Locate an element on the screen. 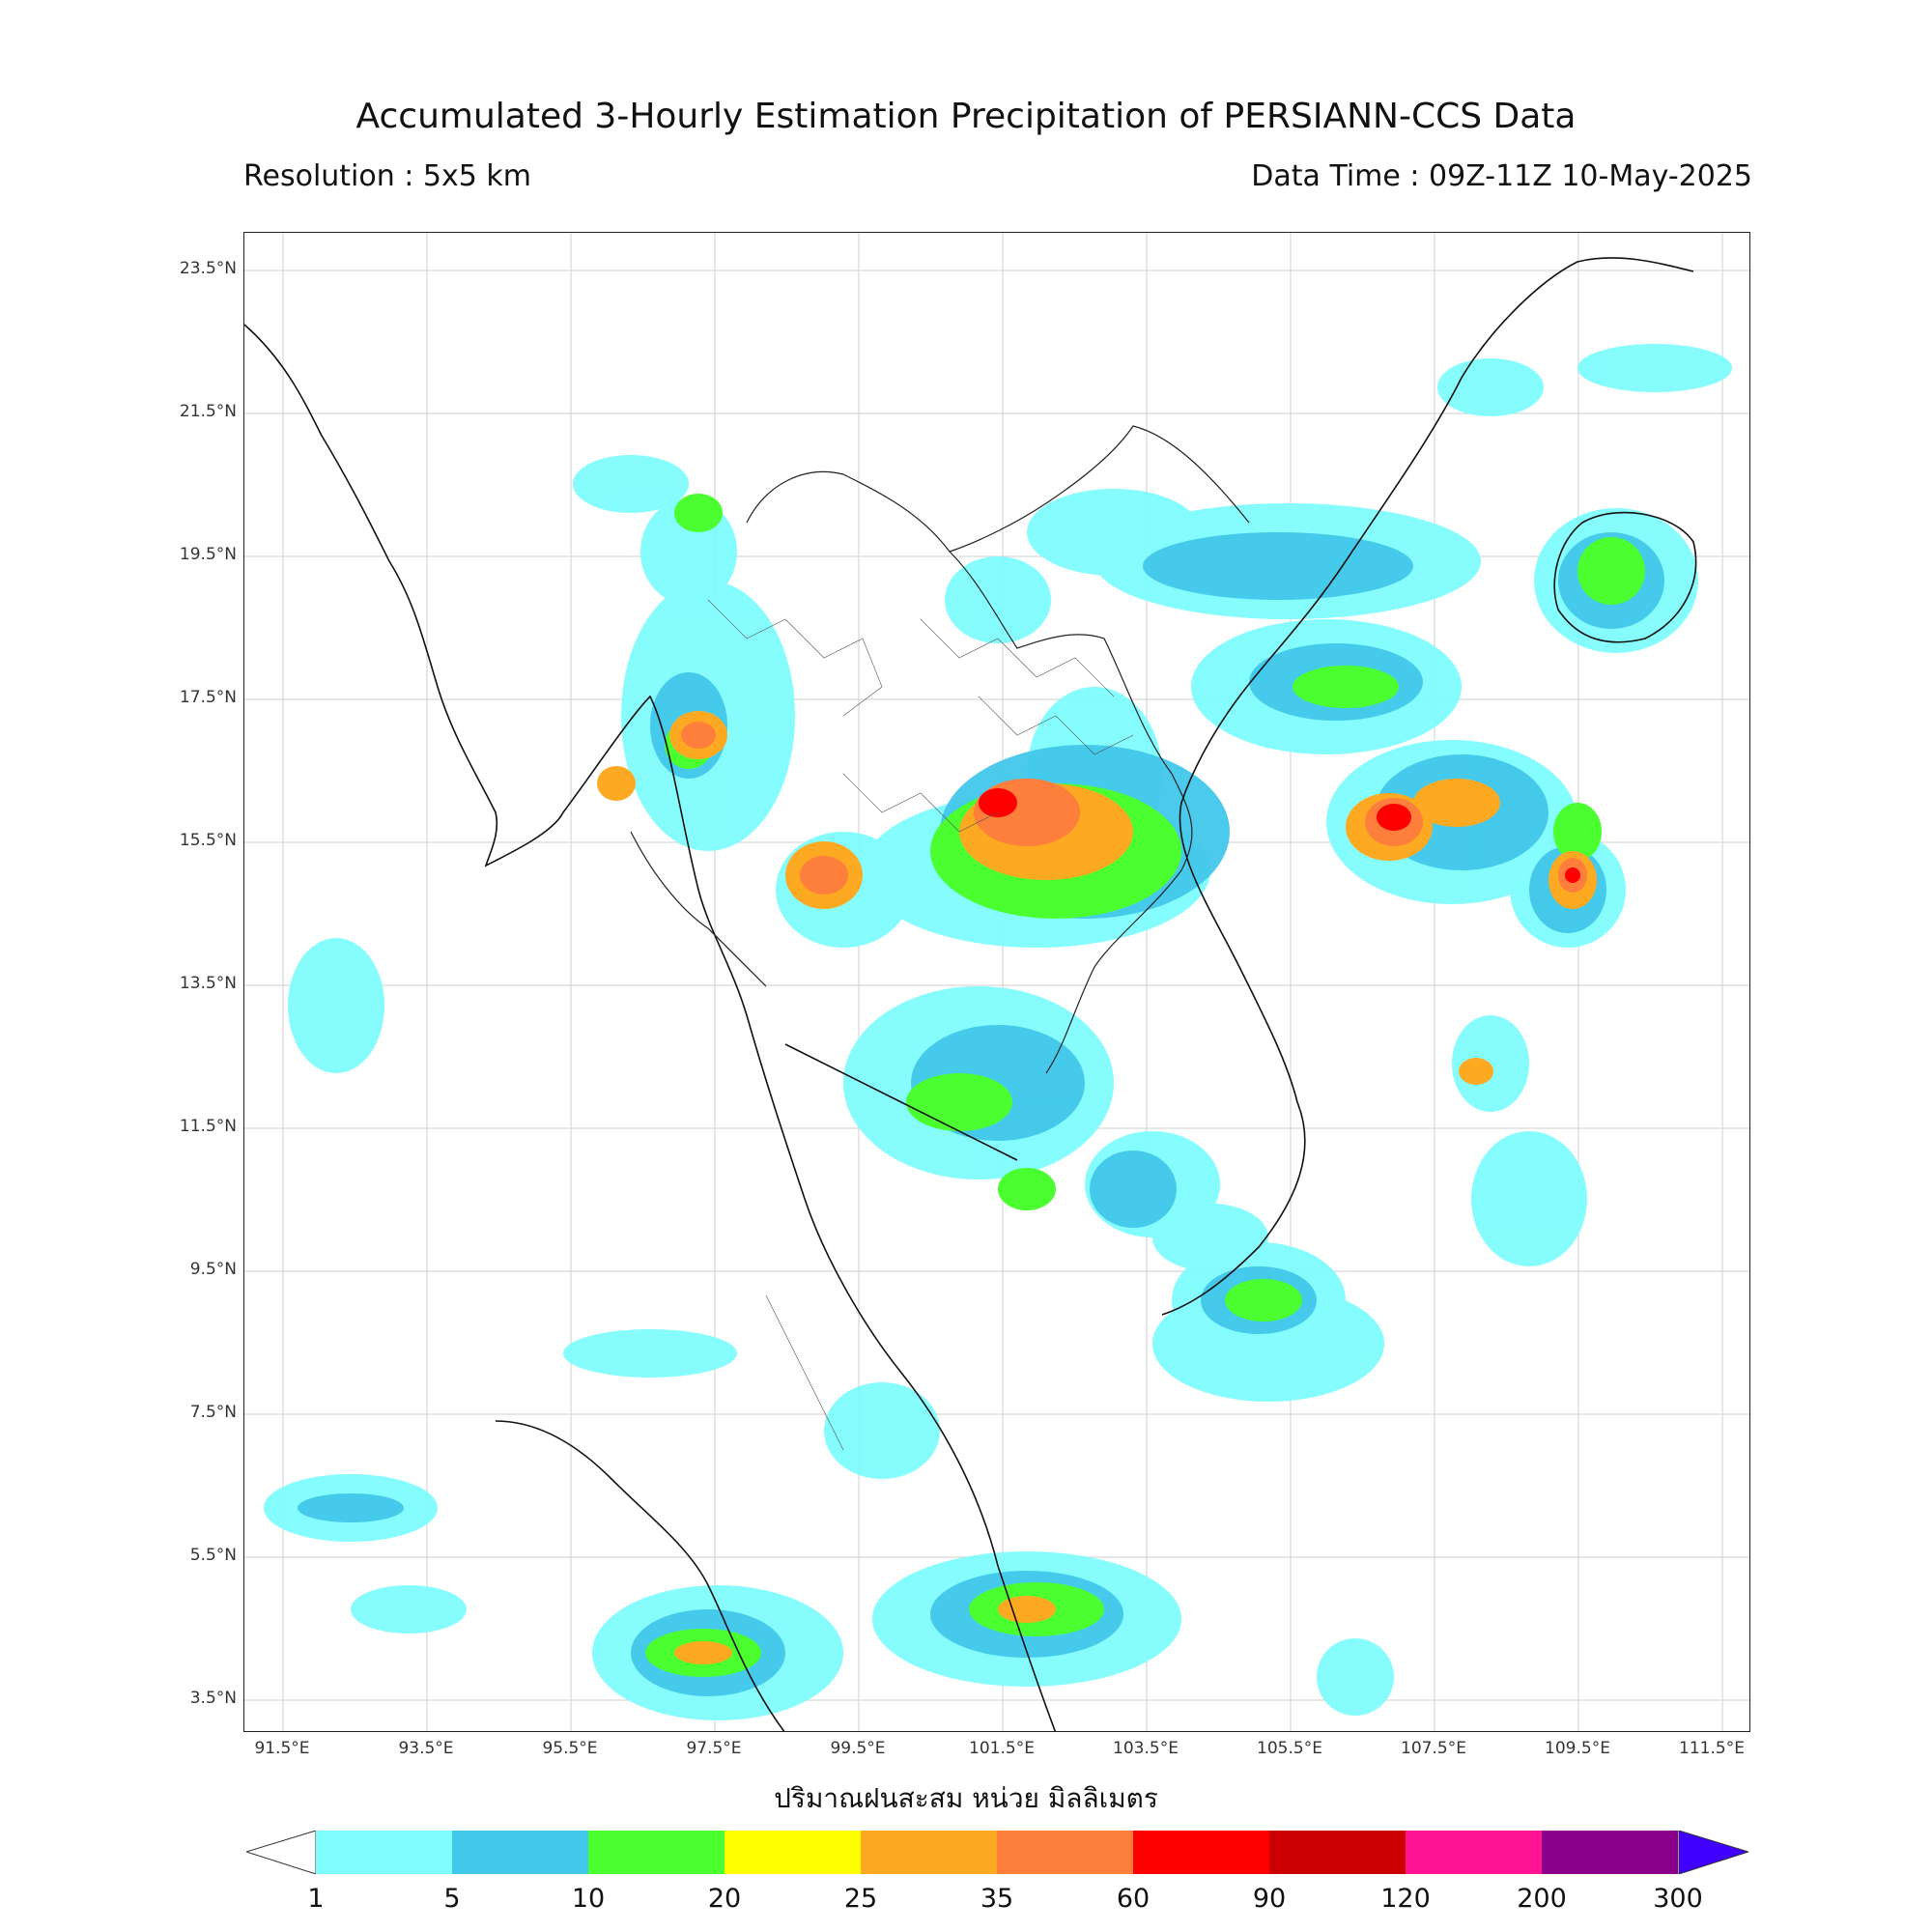  colorbar-label: 1 is located at coordinates (316, 1899).